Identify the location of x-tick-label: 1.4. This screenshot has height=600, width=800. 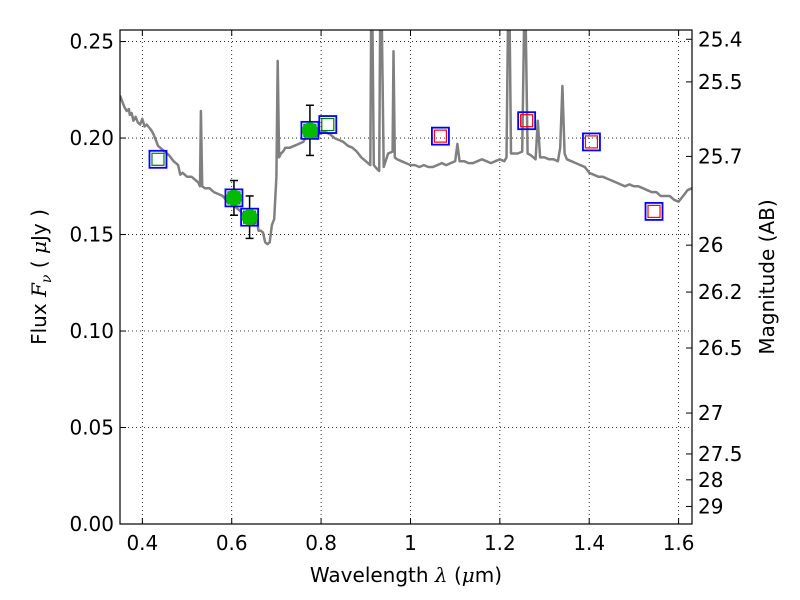
(589, 543).